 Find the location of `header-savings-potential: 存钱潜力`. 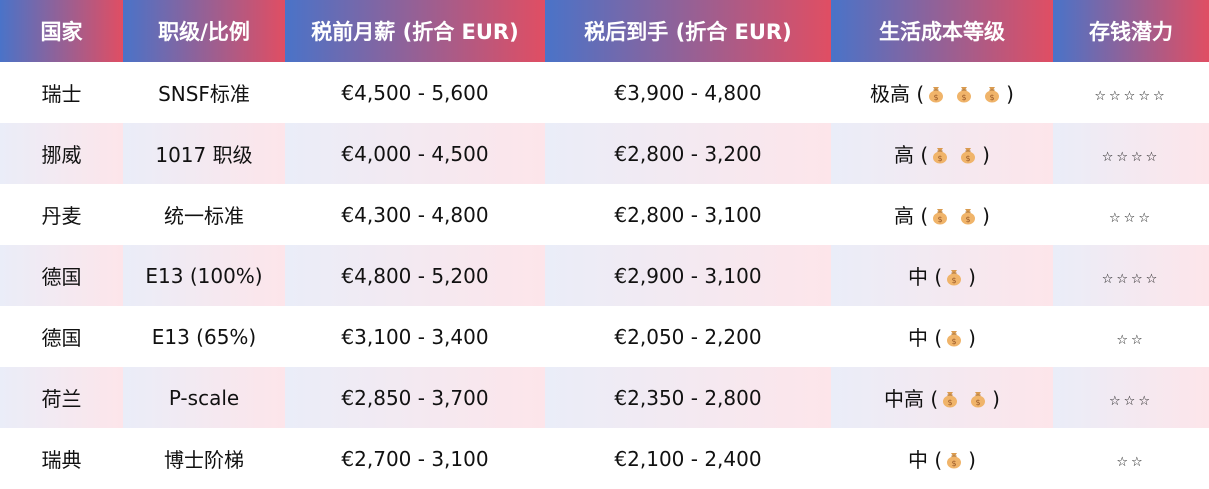

header-savings-potential: 存钱潜力 is located at coordinates (1131, 31).